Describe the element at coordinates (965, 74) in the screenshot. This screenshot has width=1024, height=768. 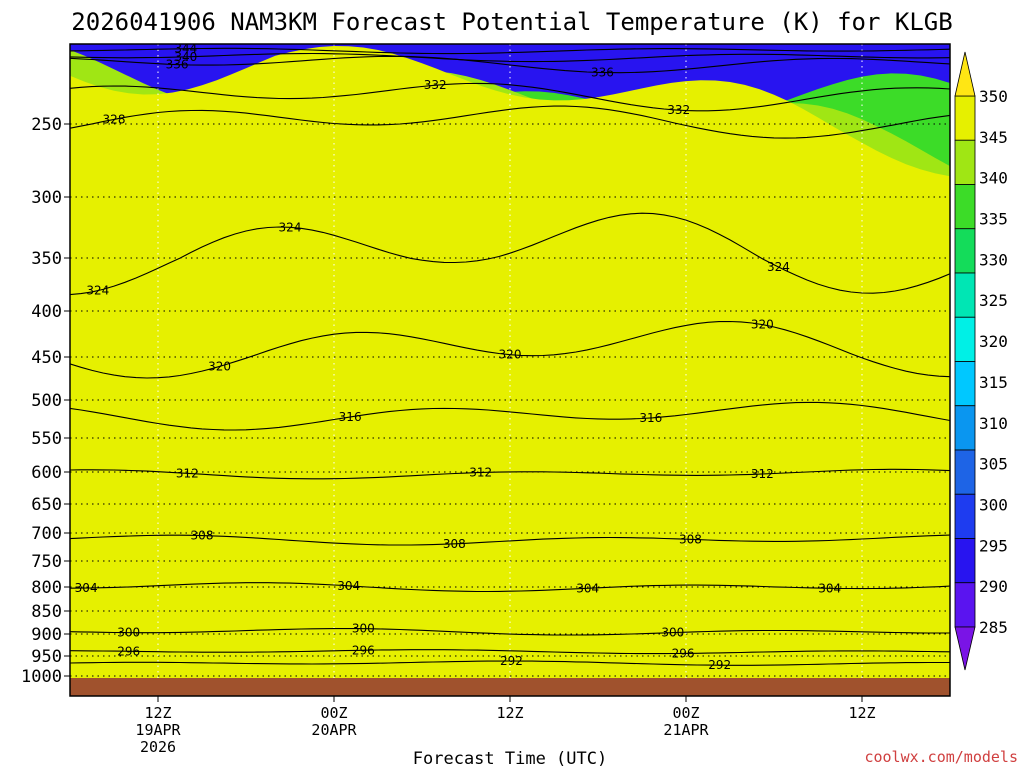
I see `colorbar-top-arrow` at that location.